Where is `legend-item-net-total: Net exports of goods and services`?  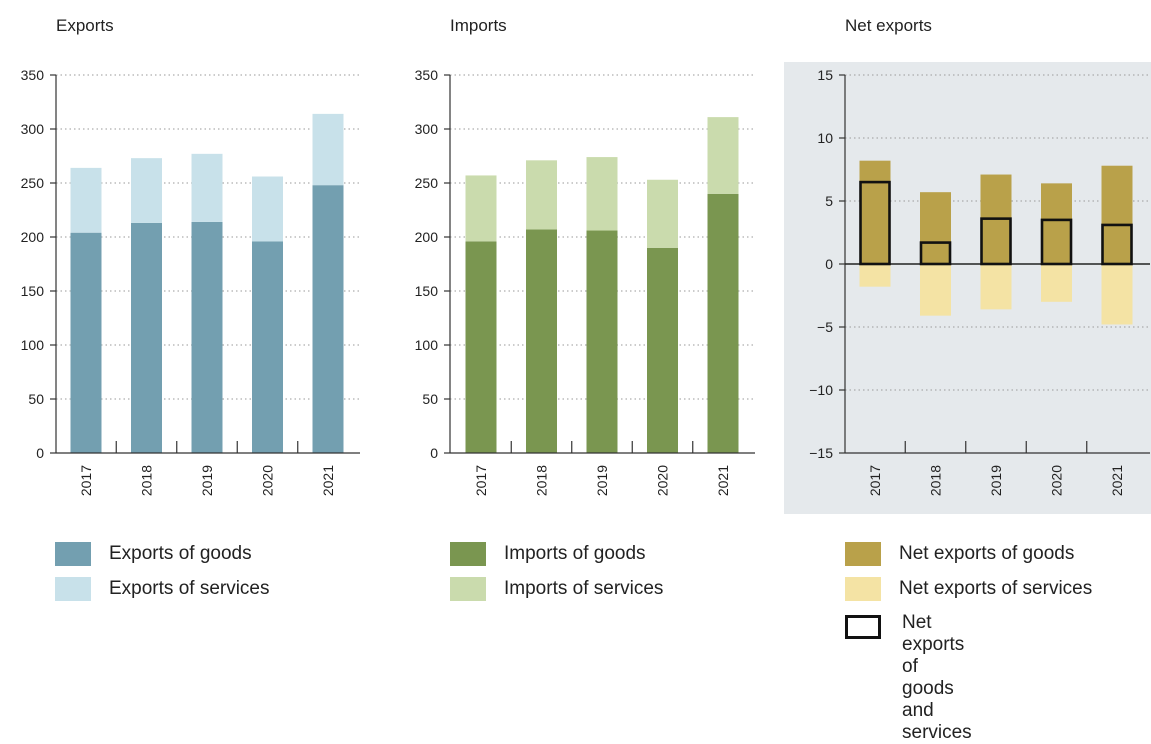 legend-item-net-total: Net exports of goods and services is located at coordinates (908, 678).